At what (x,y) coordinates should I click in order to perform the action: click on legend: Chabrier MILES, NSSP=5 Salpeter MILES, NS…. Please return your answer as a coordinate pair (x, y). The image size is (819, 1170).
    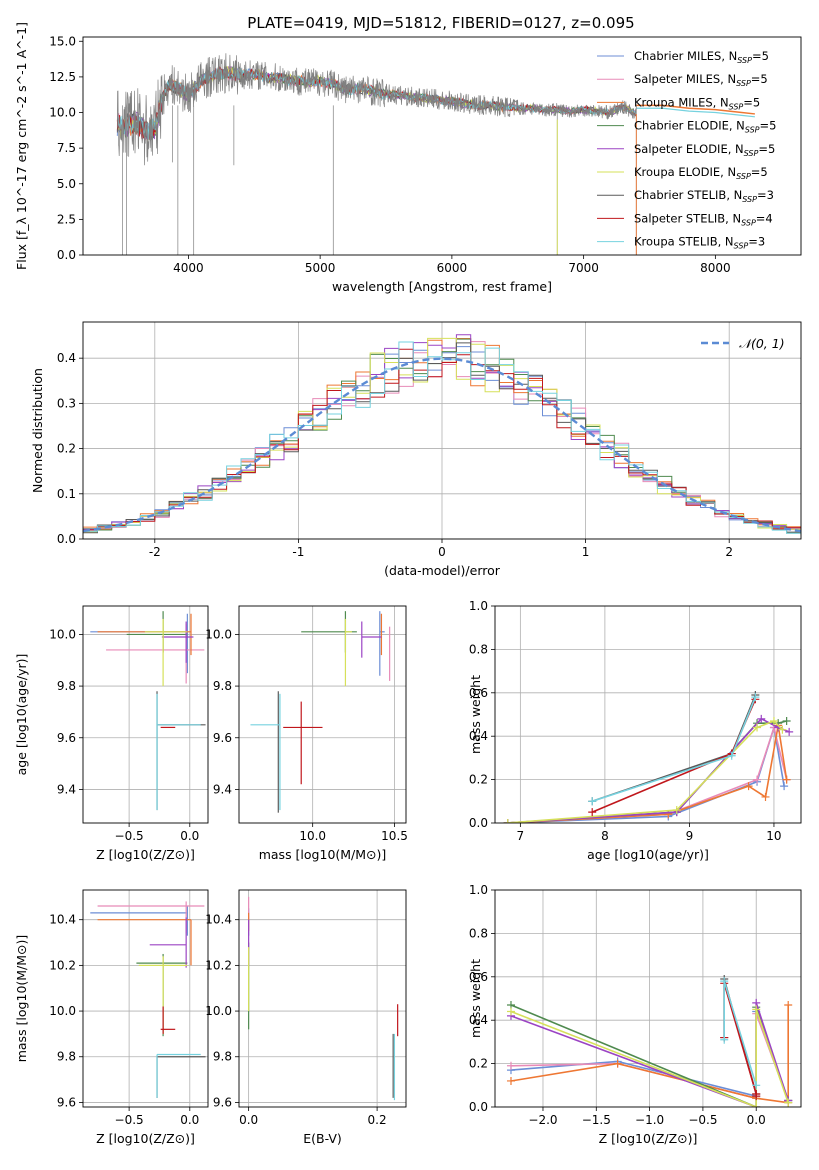
    Looking at the image, I should click on (686, 150).